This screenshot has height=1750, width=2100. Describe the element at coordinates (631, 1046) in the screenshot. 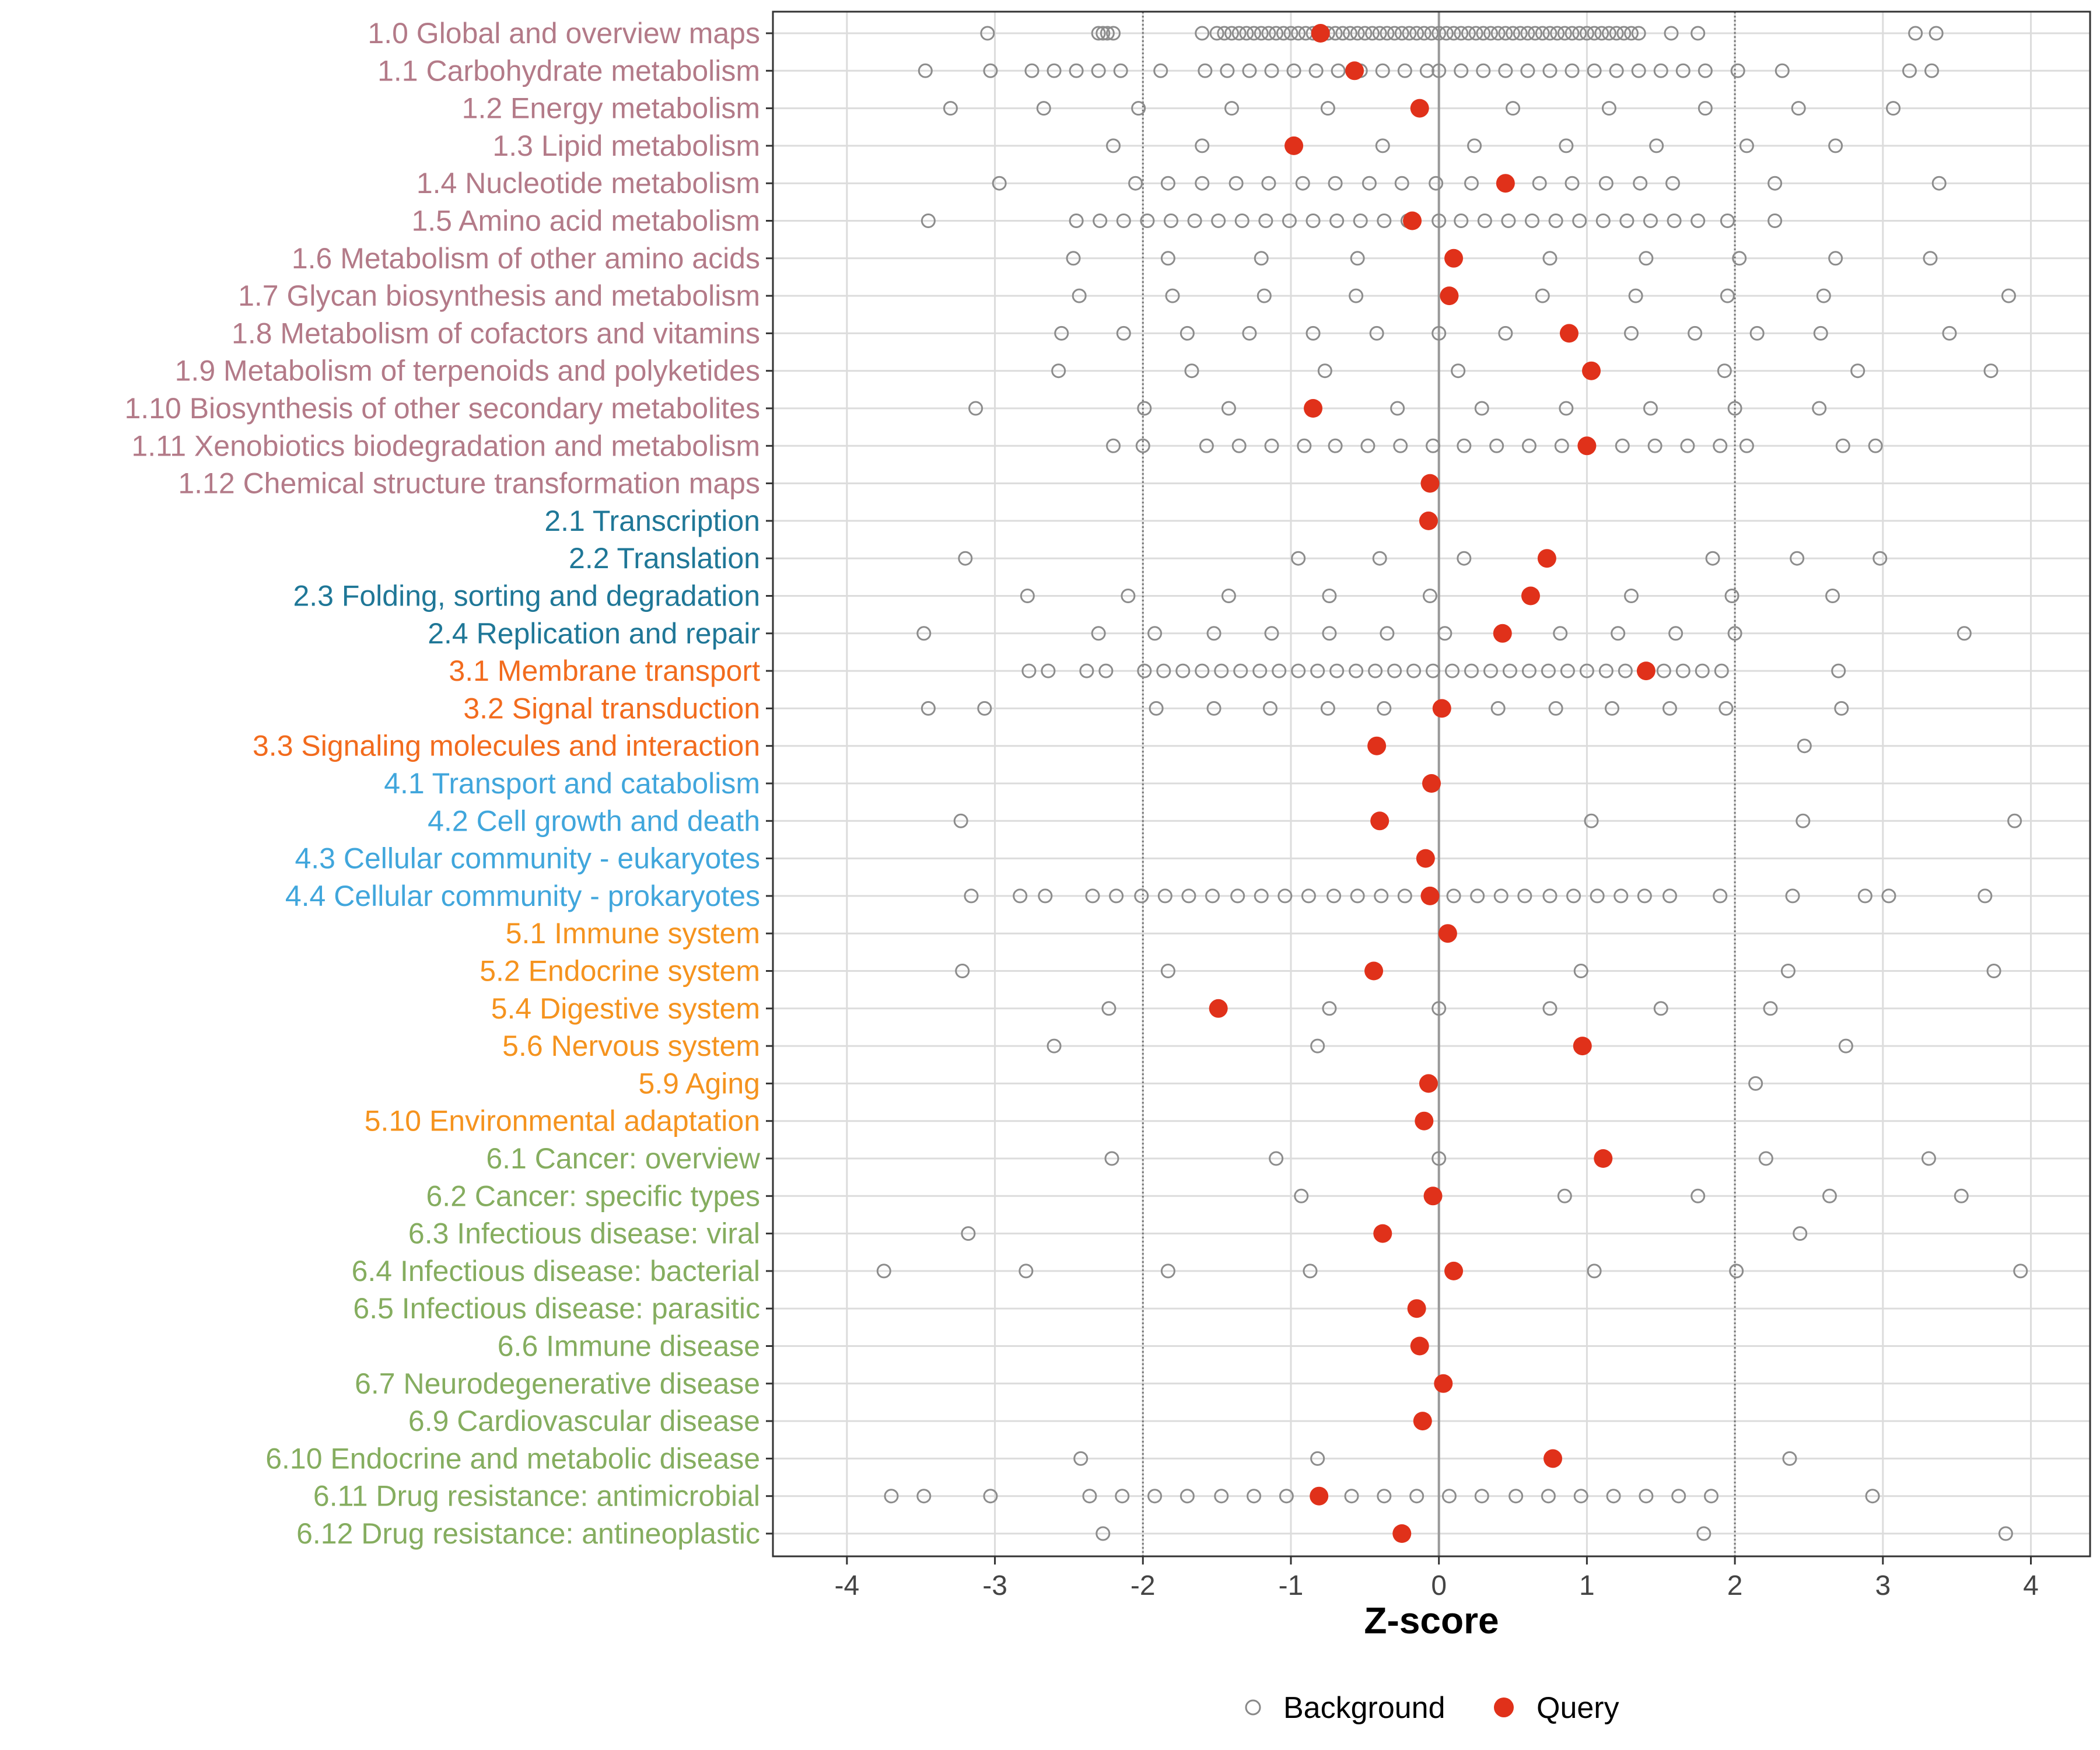

I see `category-label: 5.6 Nervous system` at that location.